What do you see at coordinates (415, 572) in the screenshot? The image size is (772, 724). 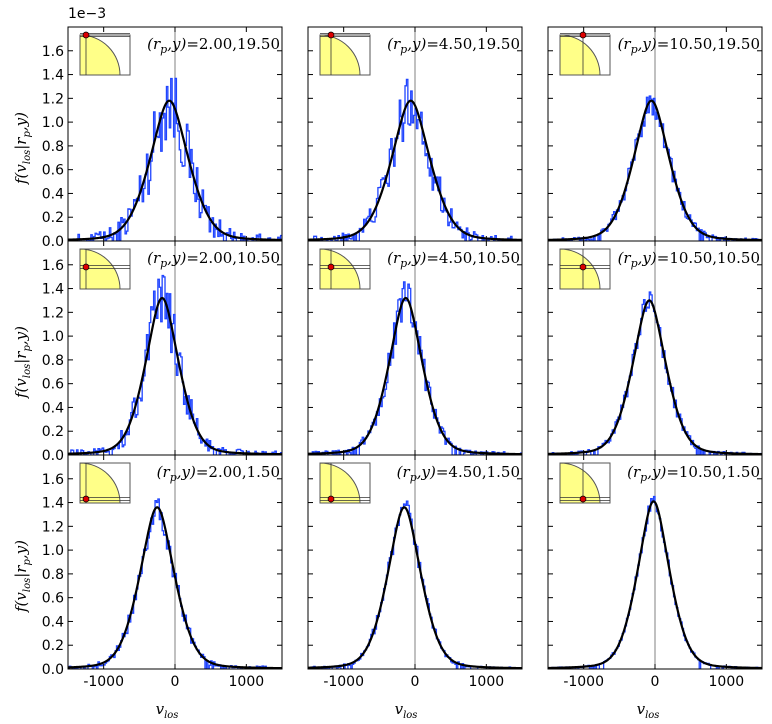 I see `panel-r2-c1: -1000 0 1000 (rp,y)=4.50,1.50` at bounding box center [415, 572].